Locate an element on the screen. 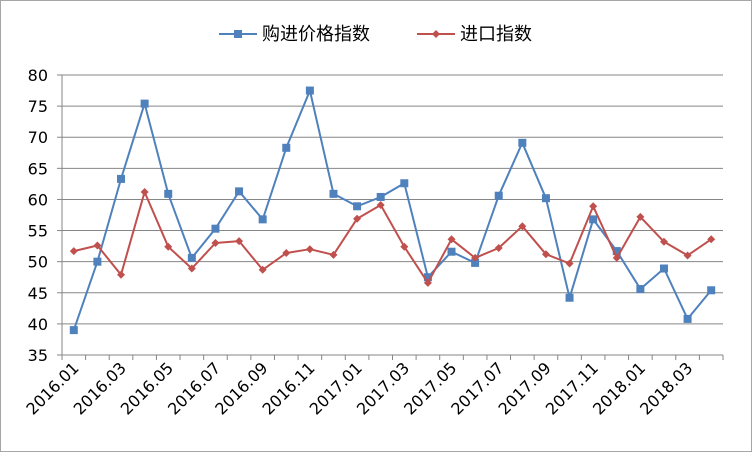  y-tick-label: 65 is located at coordinates (38, 168).